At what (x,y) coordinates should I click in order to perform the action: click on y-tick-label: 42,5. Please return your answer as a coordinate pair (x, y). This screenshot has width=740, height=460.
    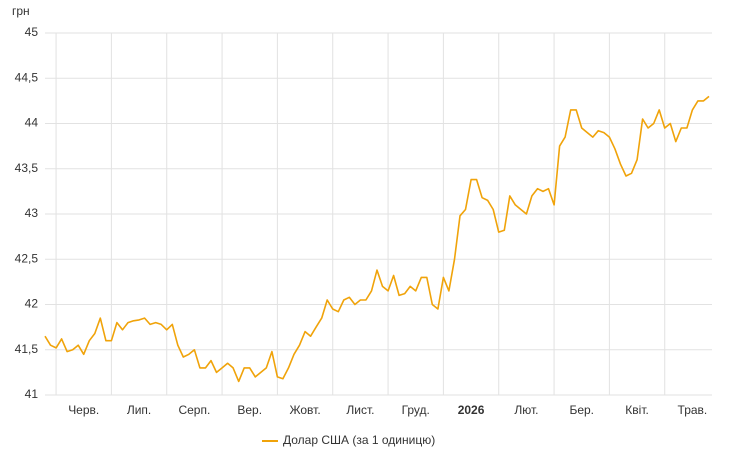
    Looking at the image, I should click on (27, 258).